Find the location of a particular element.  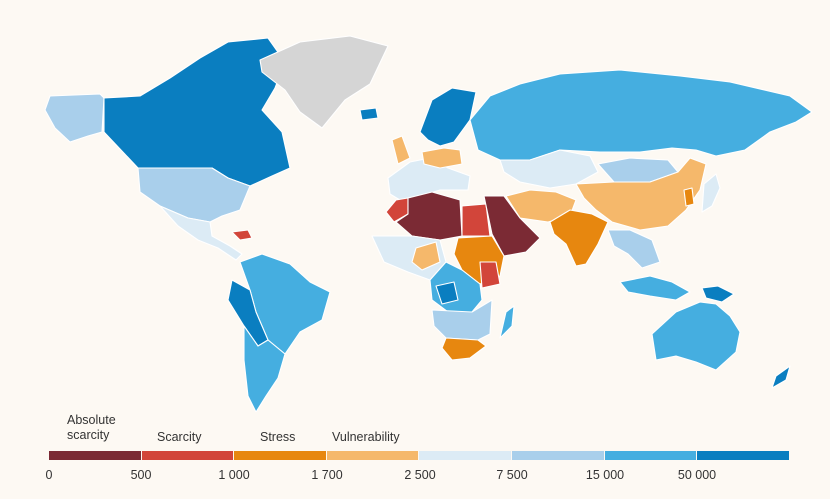

region-southeast-asia is located at coordinates (634, 249).